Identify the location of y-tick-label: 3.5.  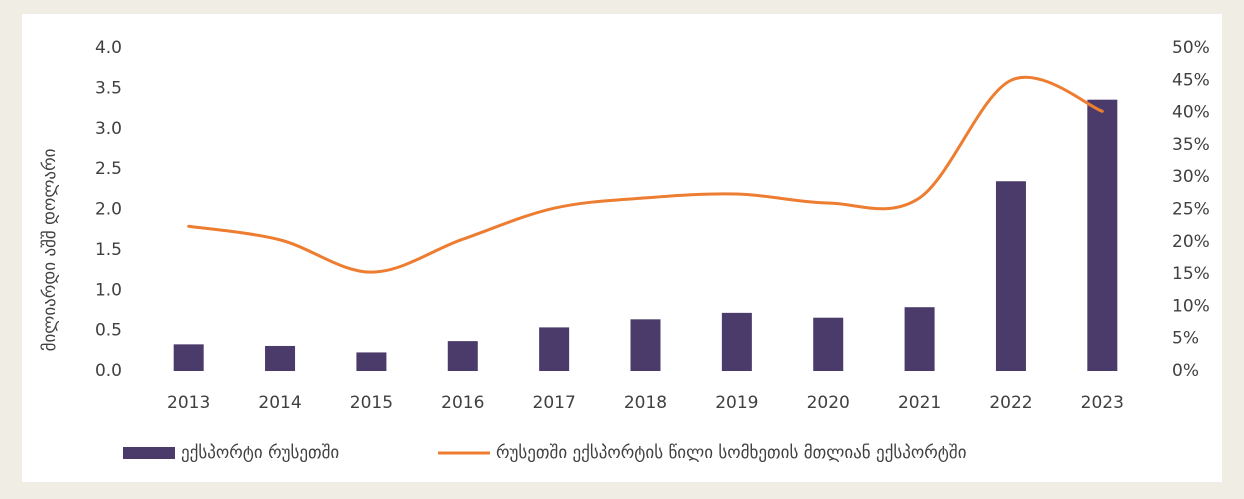
(108, 88).